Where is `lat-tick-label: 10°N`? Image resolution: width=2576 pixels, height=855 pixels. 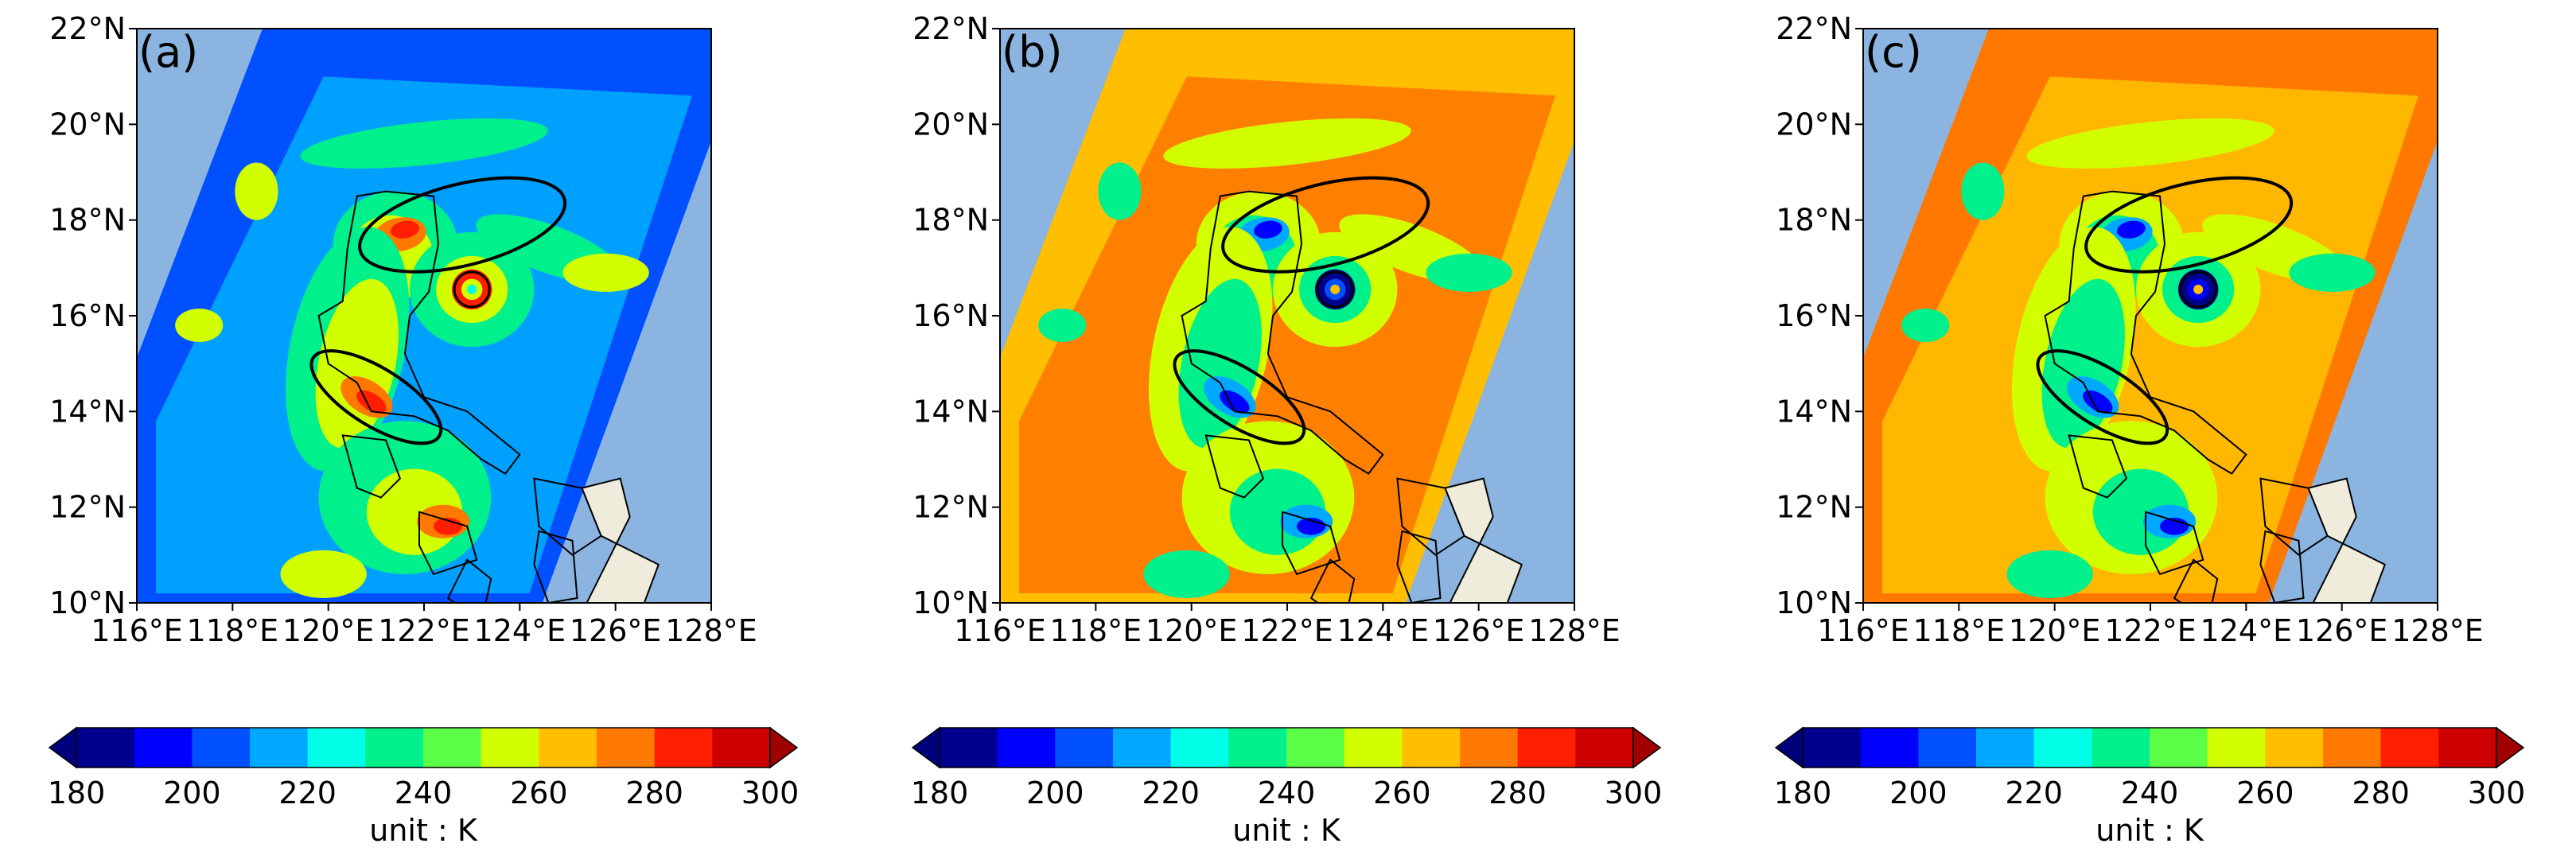
lat-tick-label: 10°N is located at coordinates (88, 602).